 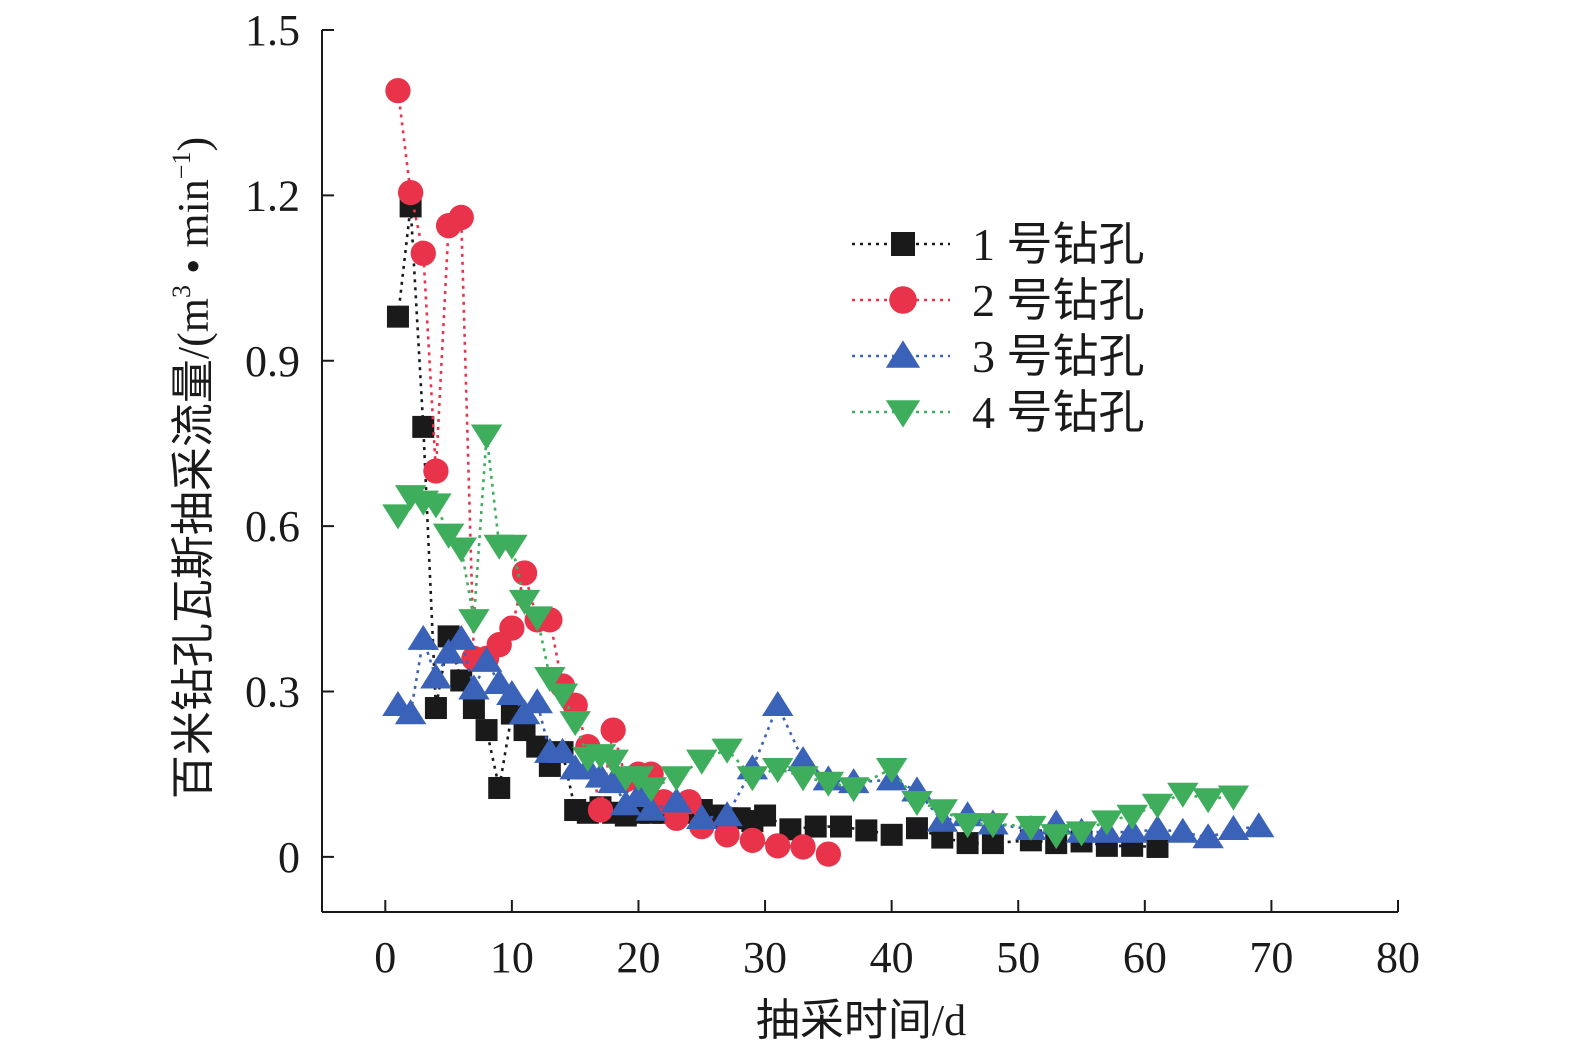 I want to click on legend-item-2: 2 号钻孔, so click(x=998, y=300).